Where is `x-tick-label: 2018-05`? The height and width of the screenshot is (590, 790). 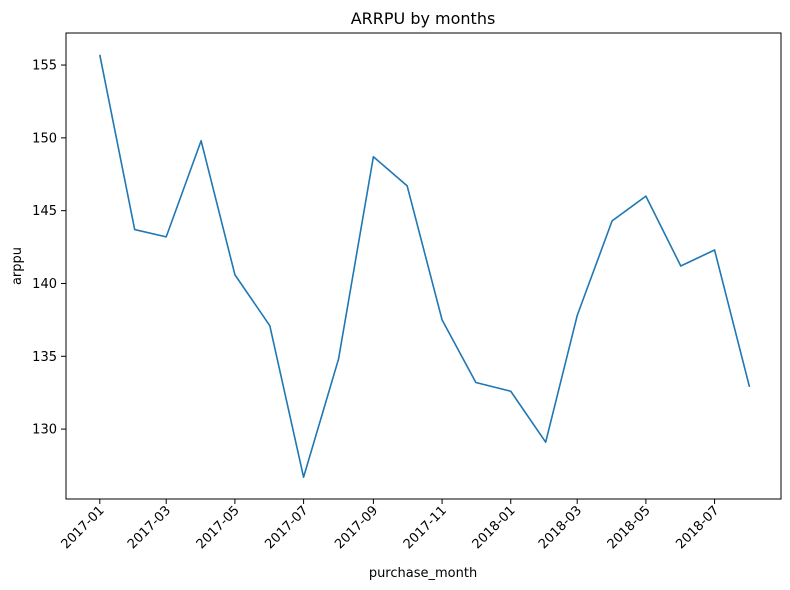 x-tick-label: 2018-05 is located at coordinates (629, 527).